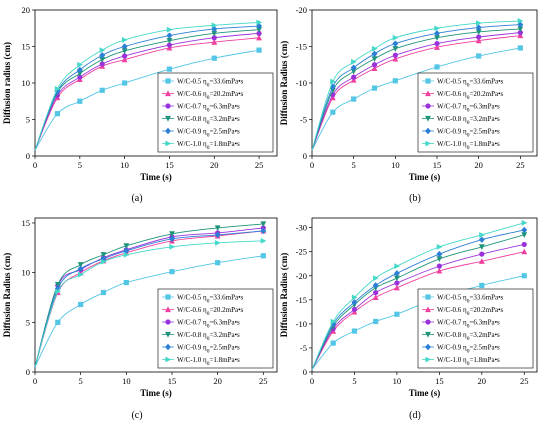  I want to click on y-tick-label: -25, so click(301, 252).